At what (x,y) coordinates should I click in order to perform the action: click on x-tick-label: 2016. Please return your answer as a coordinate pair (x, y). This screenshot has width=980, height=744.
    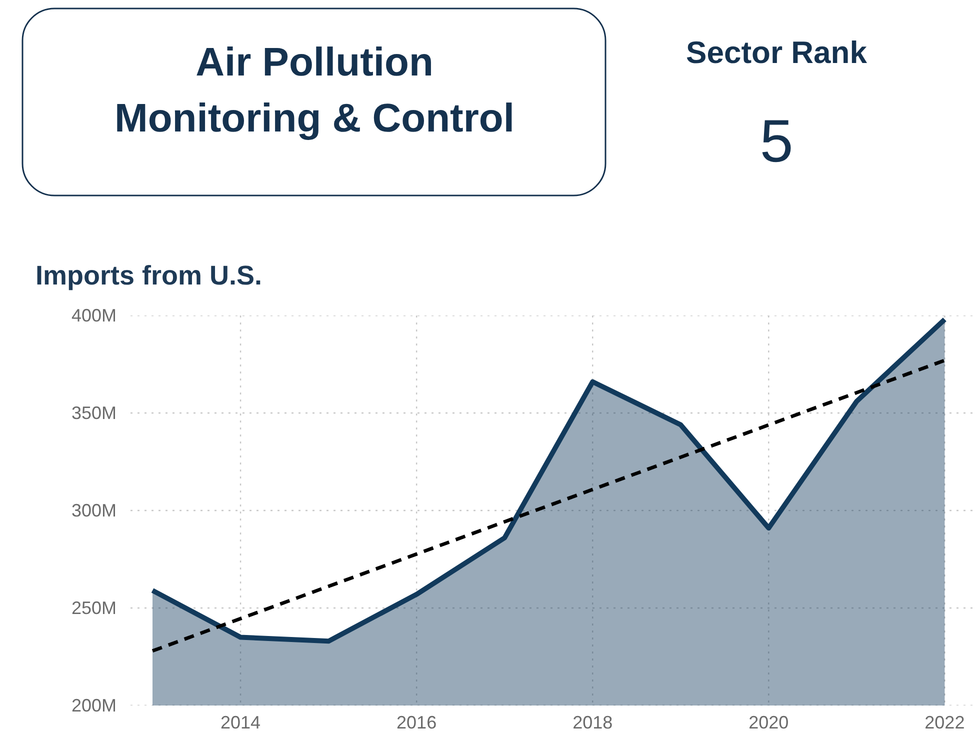
    Looking at the image, I should click on (416, 722).